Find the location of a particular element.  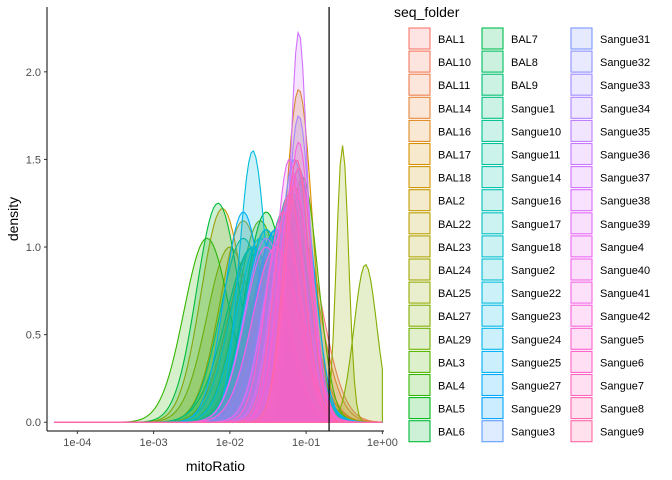

legend-key-Sangue16 is located at coordinates (492, 200).